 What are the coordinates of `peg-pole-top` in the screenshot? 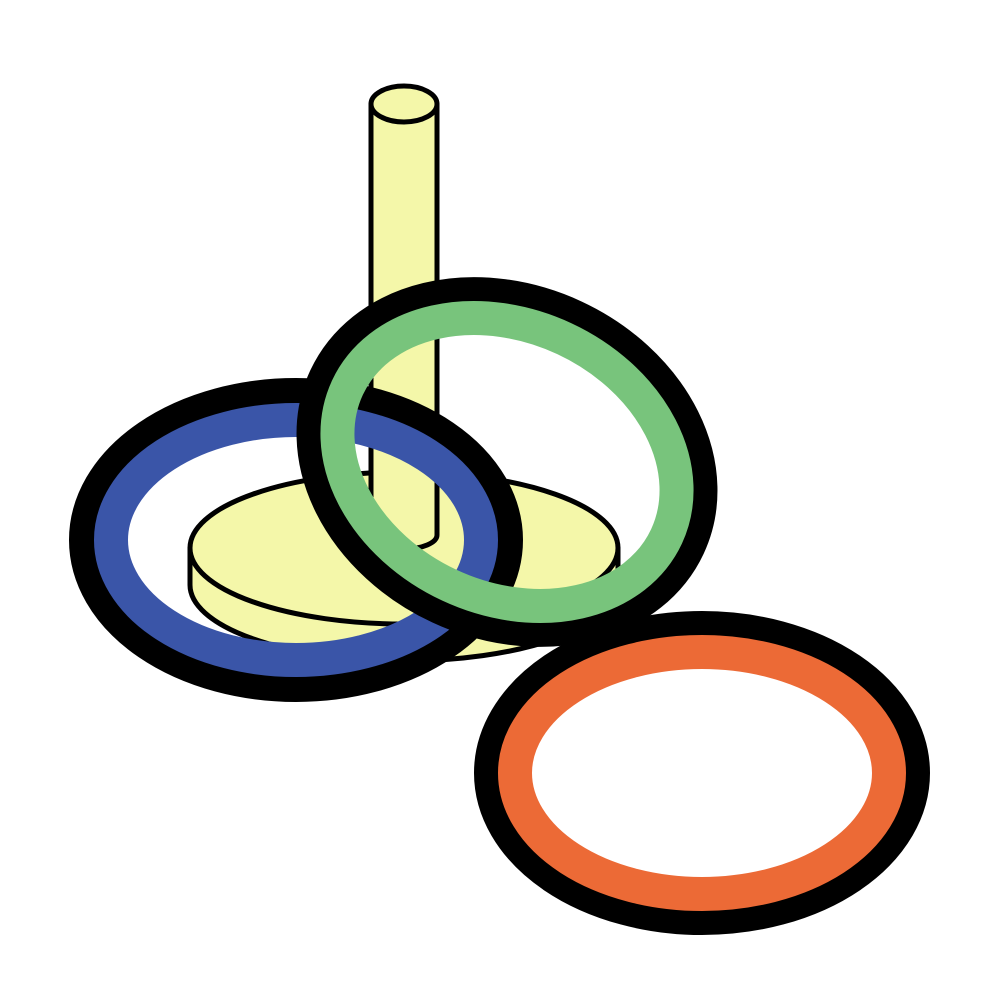 It's located at (404, 104).